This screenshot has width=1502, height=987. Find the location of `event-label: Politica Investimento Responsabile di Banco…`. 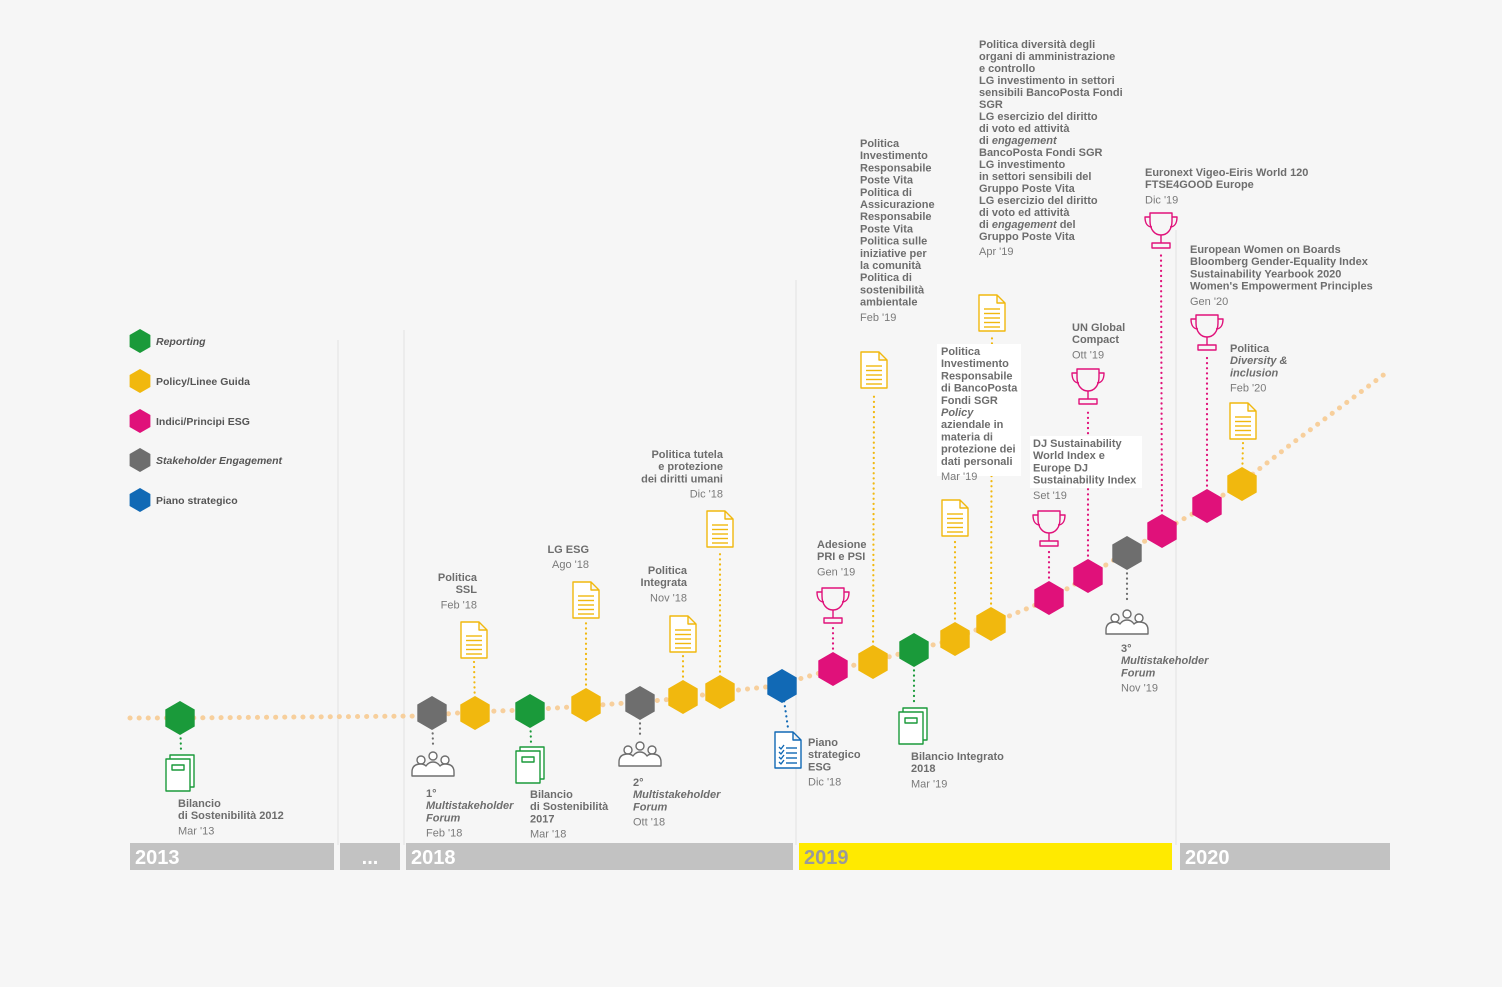

event-label: Politica Investimento Responsabile di Banco… is located at coordinates (979, 414).